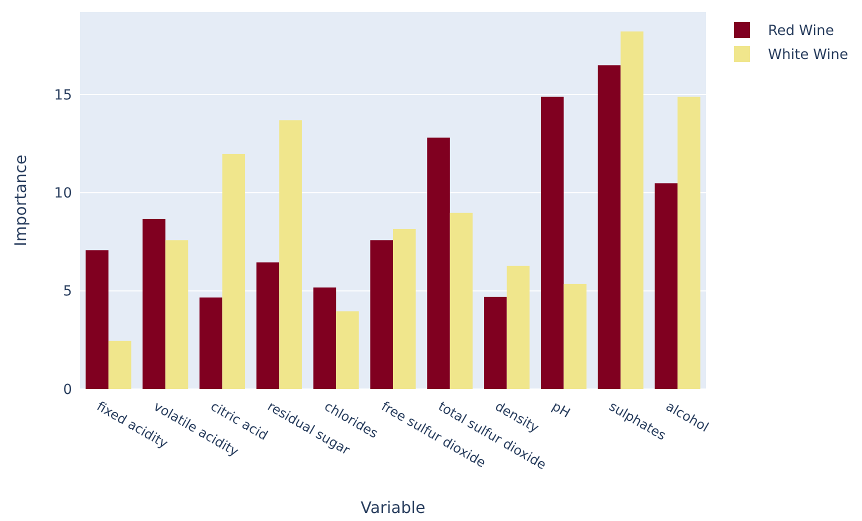 Image resolution: width=862 pixels, height=521 pixels. I want to click on legend-label: White Wine, so click(808, 54).